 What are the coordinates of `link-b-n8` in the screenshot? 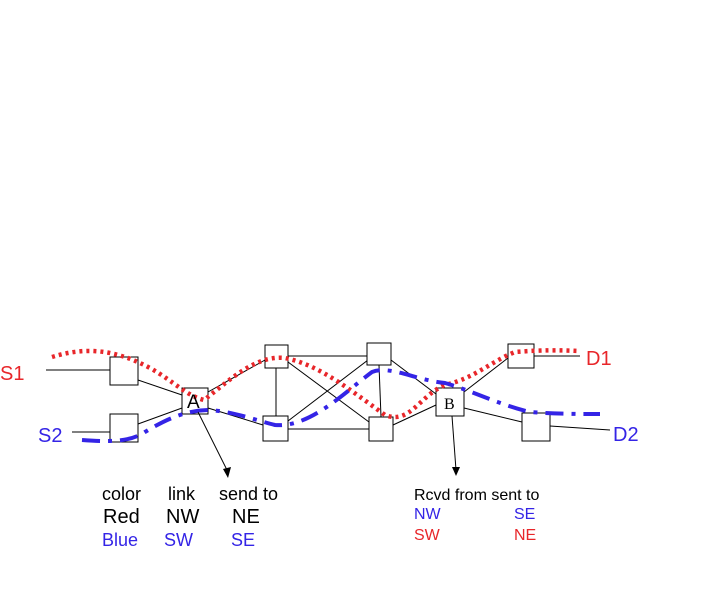 It's located at (493, 415).